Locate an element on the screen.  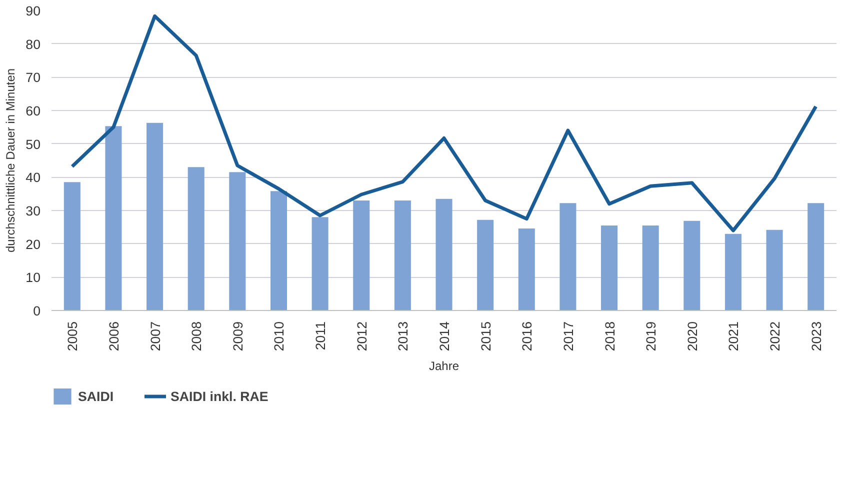
x-tick-label: 2015 is located at coordinates (486, 336).